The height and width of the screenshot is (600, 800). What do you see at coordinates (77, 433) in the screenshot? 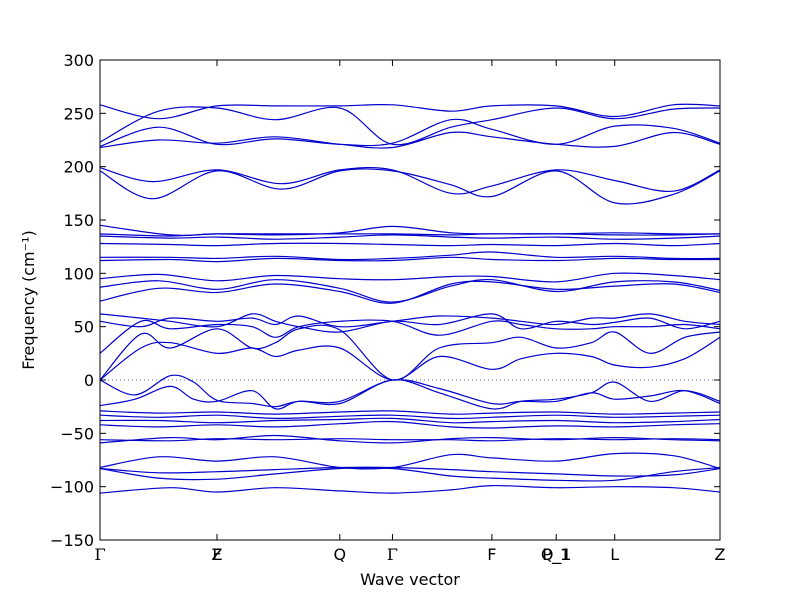
I see `y-tick-label: −50` at bounding box center [77, 433].